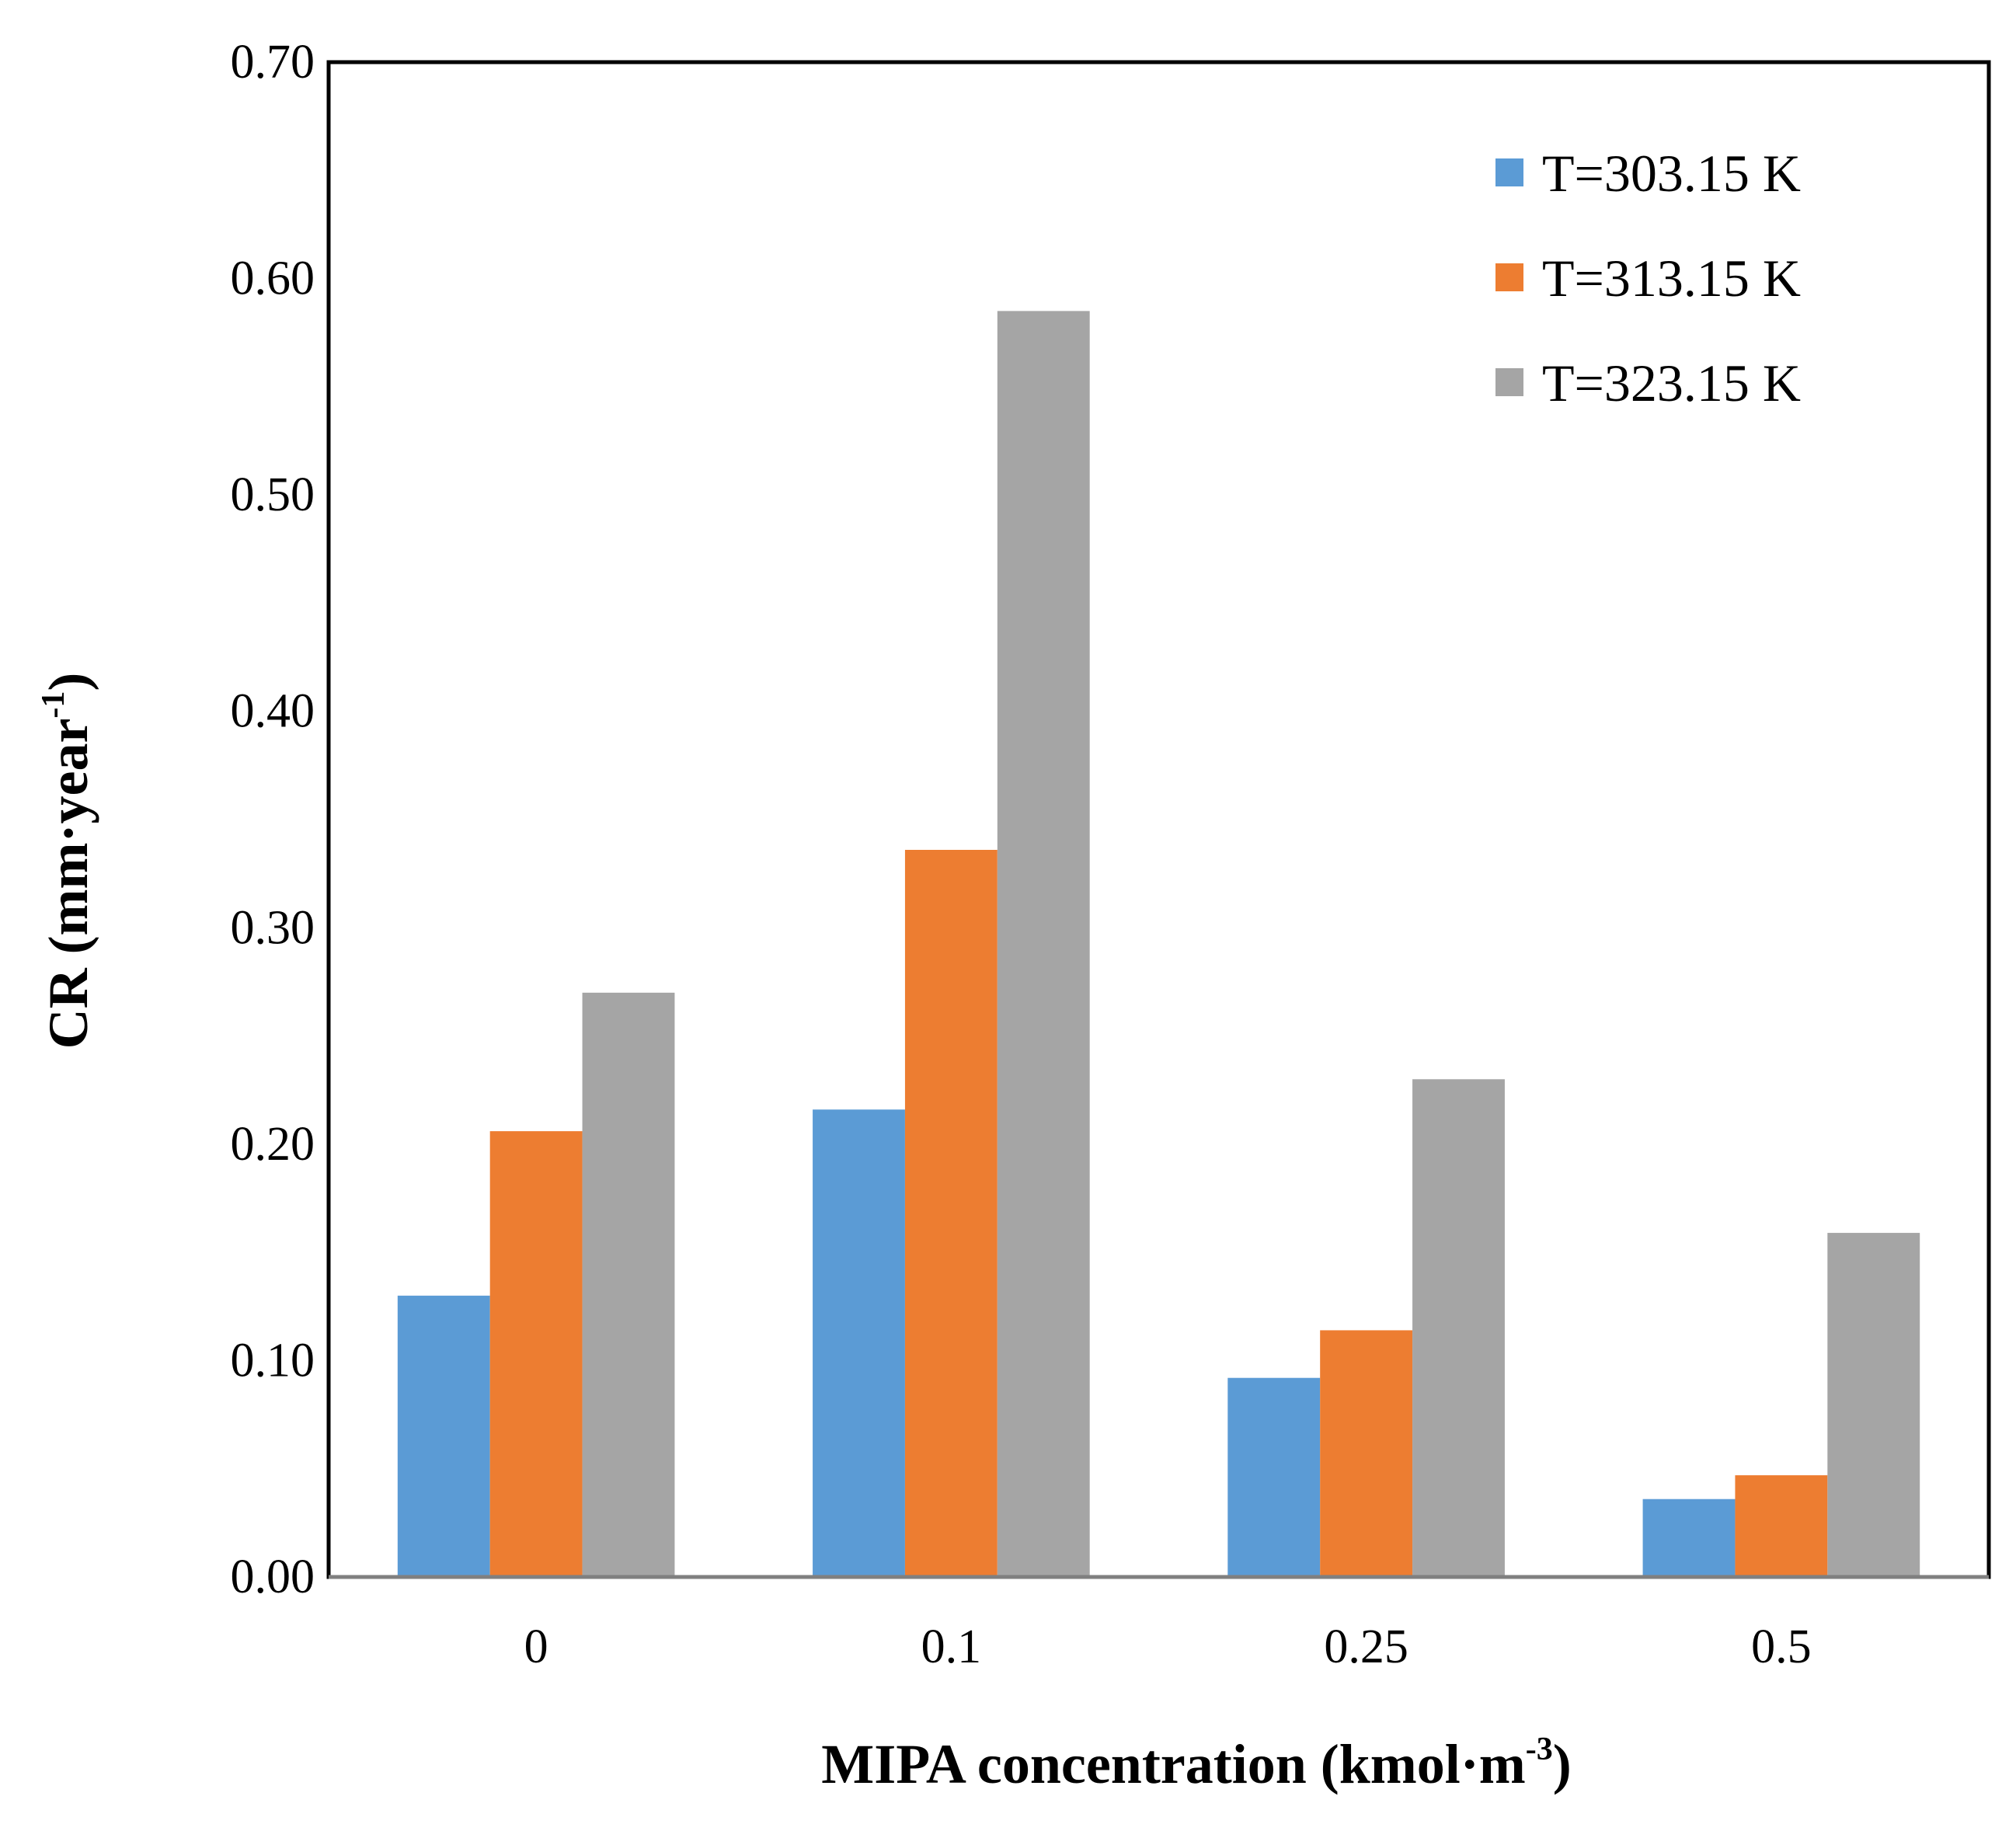 The height and width of the screenshot is (1831, 2016). Describe the element at coordinates (1196, 1763) in the screenshot. I see `x-axis-title: MIPA concentration (kmol·m-3)` at that location.